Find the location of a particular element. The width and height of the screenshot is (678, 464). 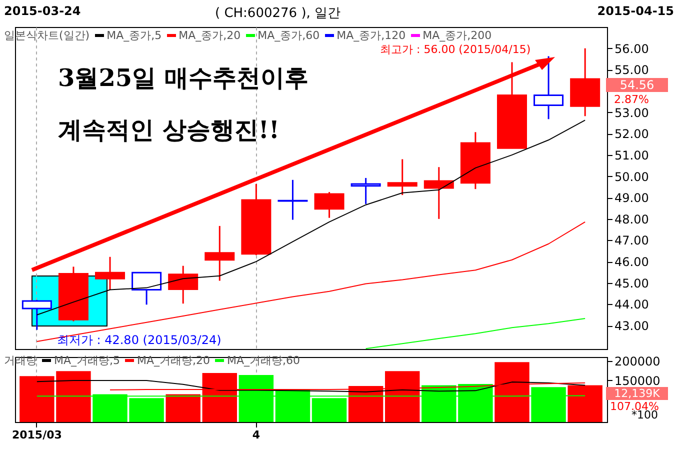

y-axis-title: *100 is located at coordinates (645, 415).